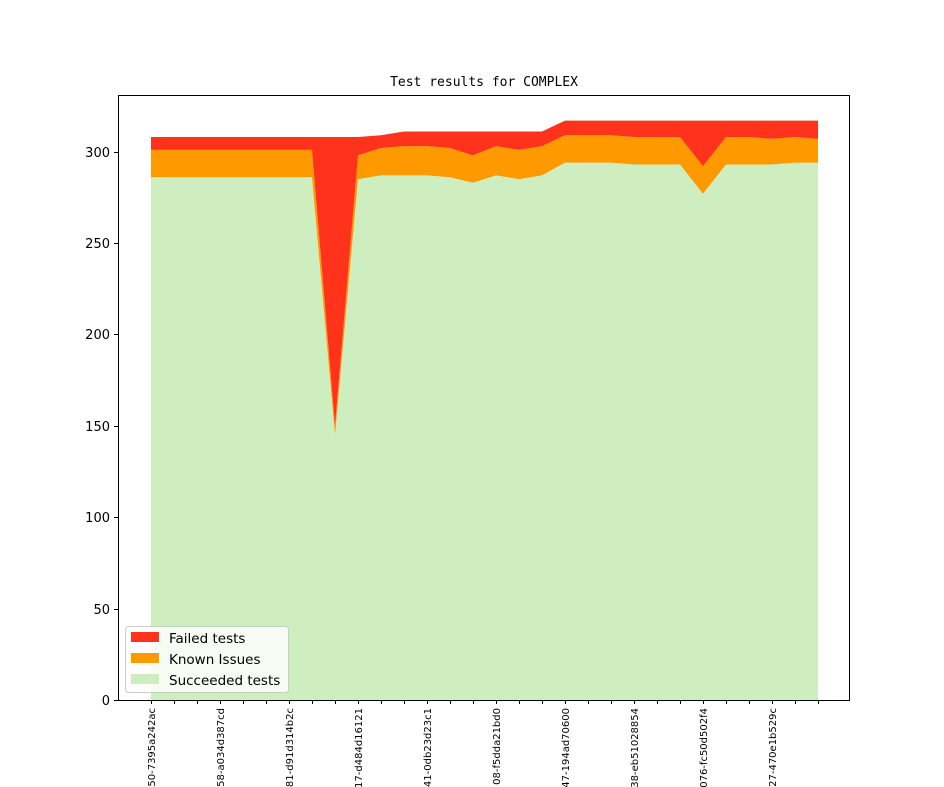  Describe the element at coordinates (484, 82) in the screenshot. I see `chart-title: Test results for COMPLEX` at that location.